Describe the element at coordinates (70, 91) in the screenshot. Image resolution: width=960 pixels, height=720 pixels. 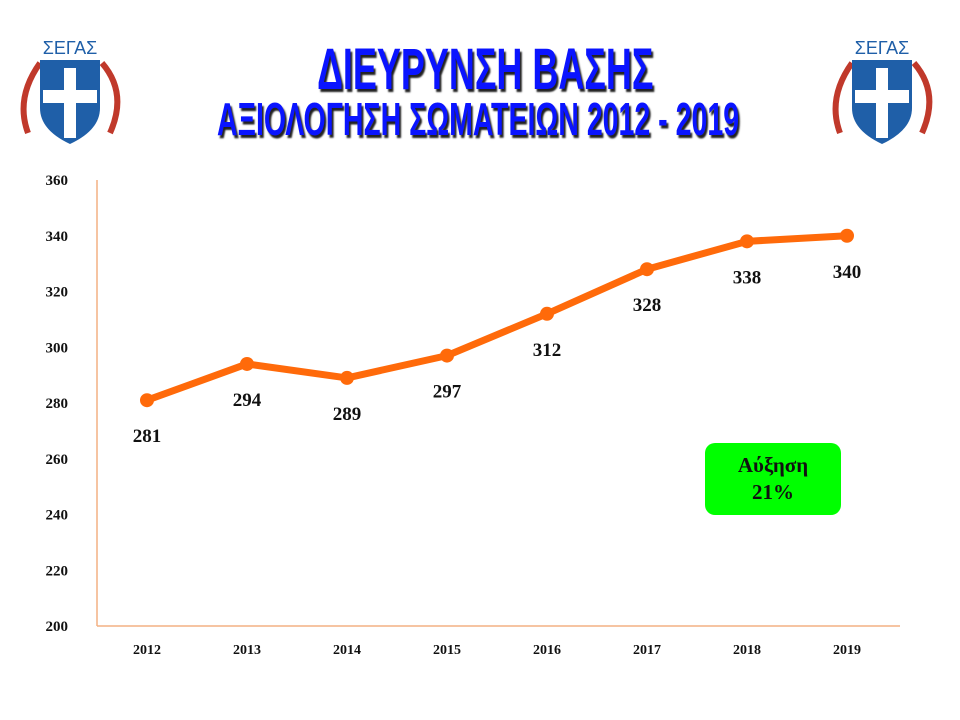
I see `segas-logo-left: ΣΕΓΑΣ` at that location.